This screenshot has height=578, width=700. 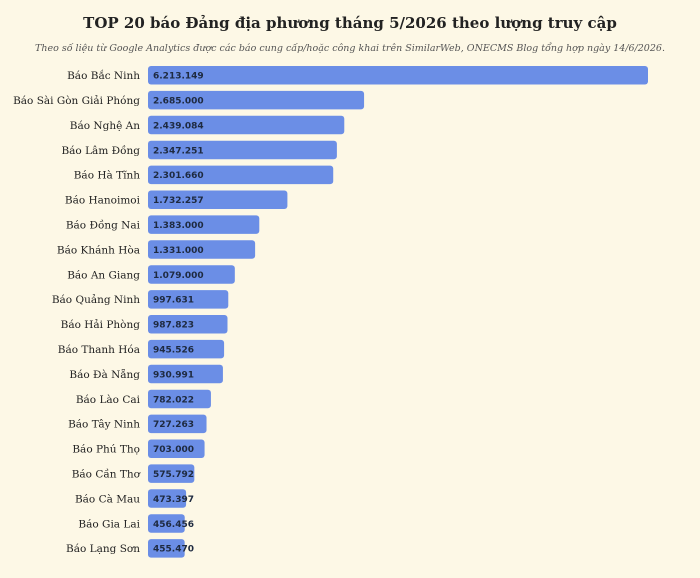 I want to click on value-label: 945.526, so click(x=173, y=350).